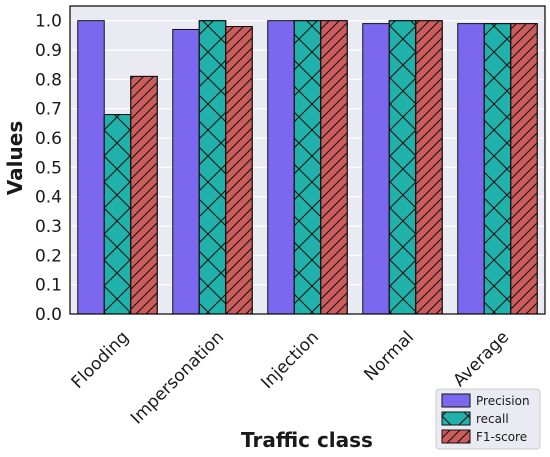  Describe the element at coordinates (100, 359) in the screenshot. I see `x-tick-label: Flooding` at that location.